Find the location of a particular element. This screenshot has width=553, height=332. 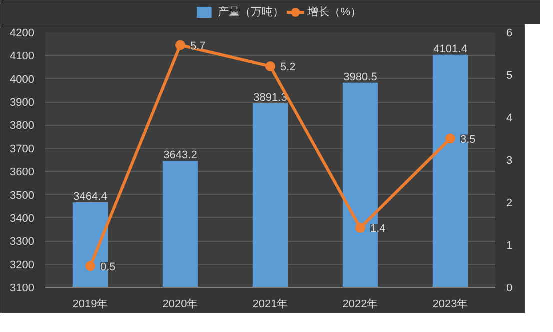

data-label: 0.5 is located at coordinates (108, 267).